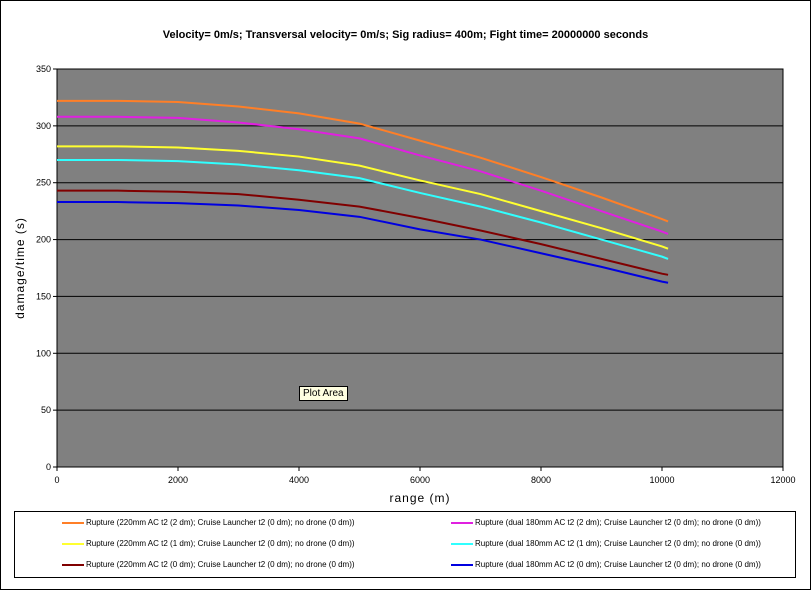 This screenshot has height=590, width=811. Describe the element at coordinates (43, 69) in the screenshot. I see `y-tick-label: 350` at that location.